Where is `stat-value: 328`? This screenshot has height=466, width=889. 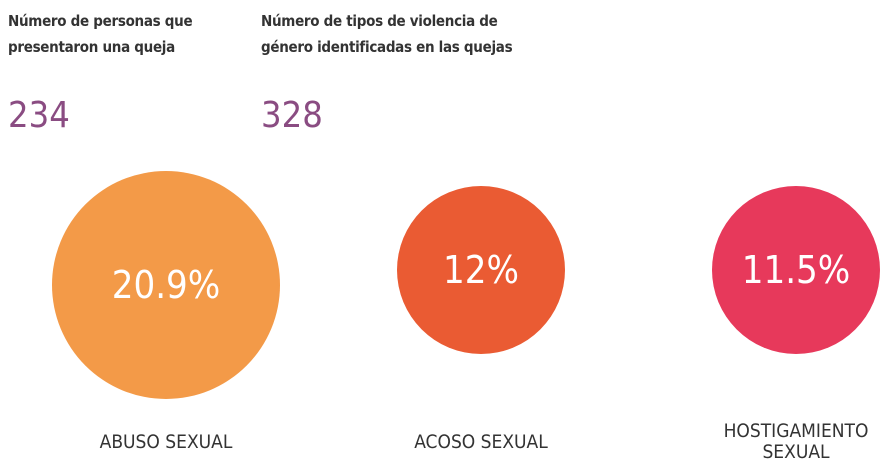
stat-value: 328 is located at coordinates (292, 115).